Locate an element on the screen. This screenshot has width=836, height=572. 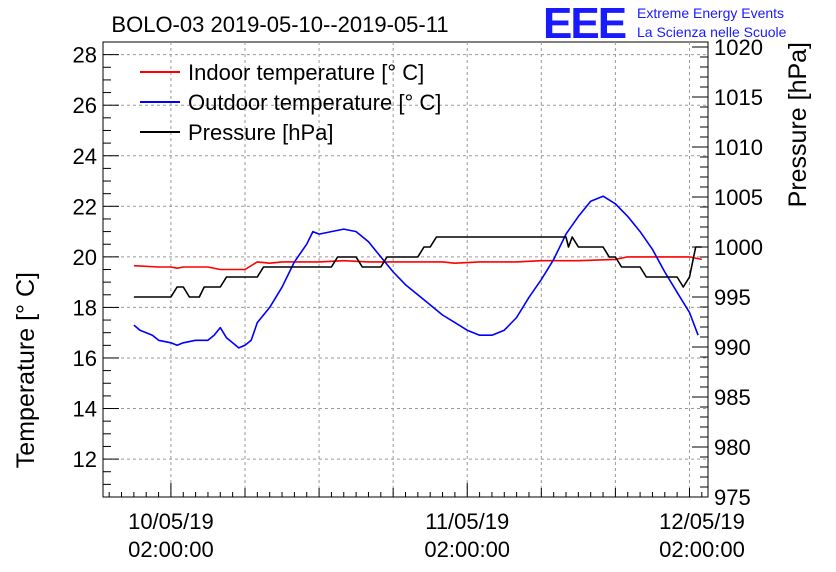
y2-tick-label: 1015 is located at coordinates (738, 97).